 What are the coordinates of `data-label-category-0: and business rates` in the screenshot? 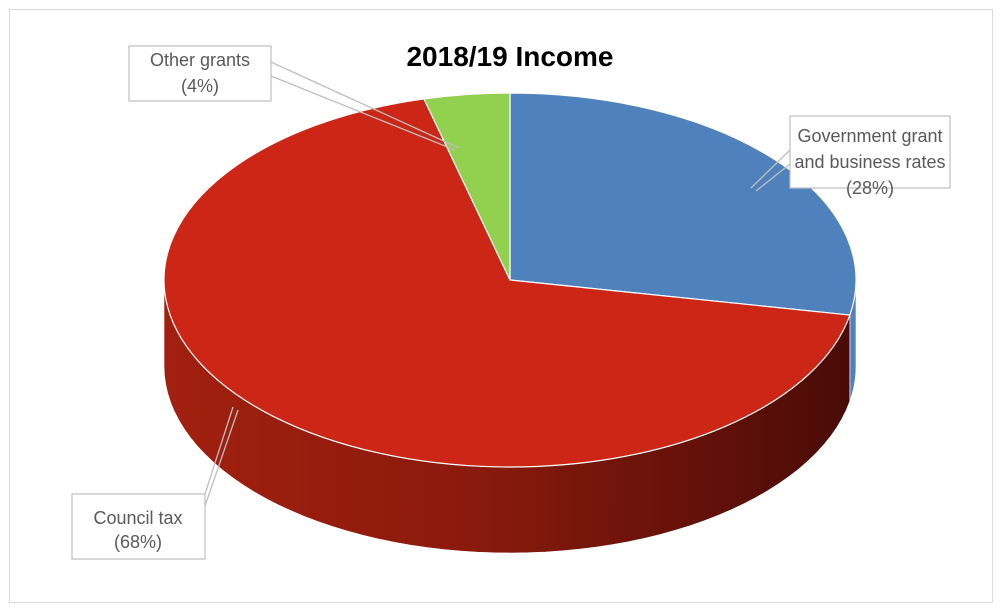 It's located at (869, 162).